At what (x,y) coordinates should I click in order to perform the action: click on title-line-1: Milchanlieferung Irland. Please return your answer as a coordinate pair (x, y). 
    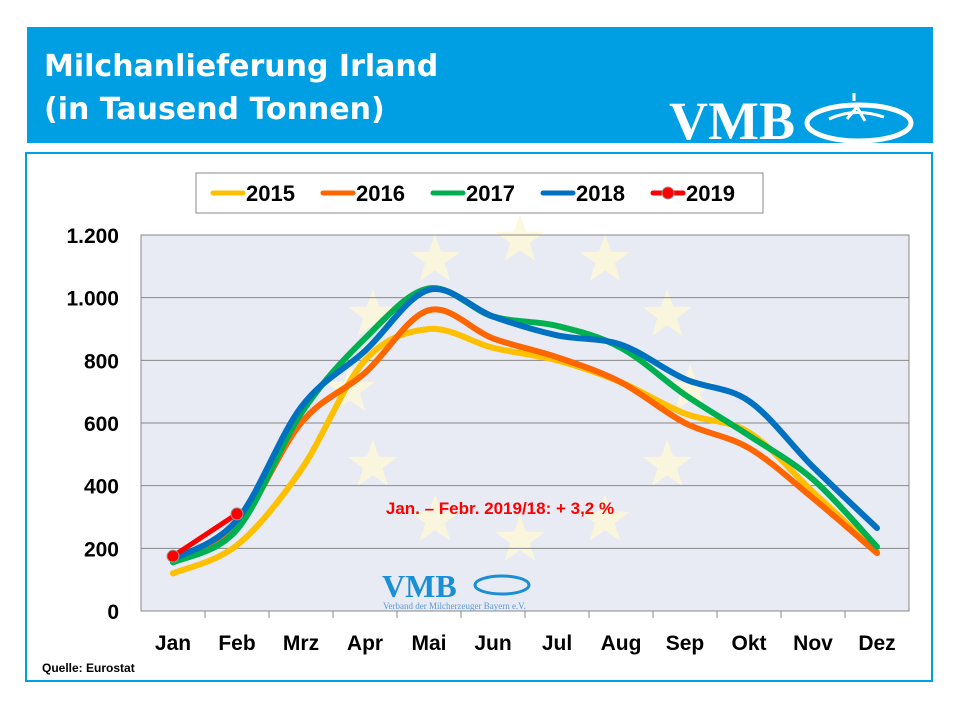
    Looking at the image, I should click on (241, 66).